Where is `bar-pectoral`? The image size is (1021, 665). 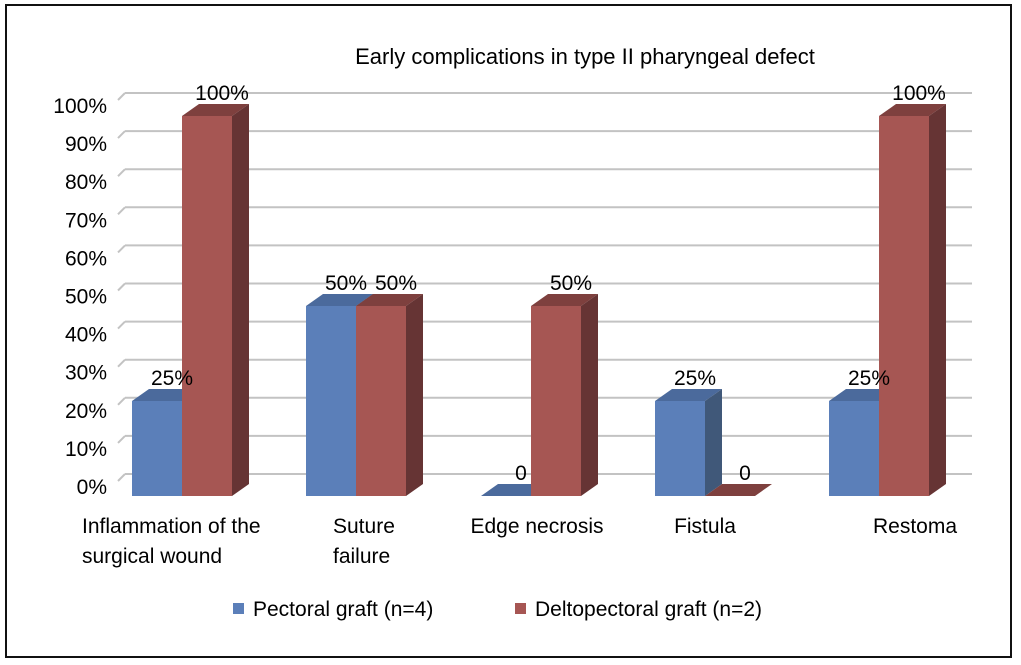
bar-pectoral is located at coordinates (688, 442).